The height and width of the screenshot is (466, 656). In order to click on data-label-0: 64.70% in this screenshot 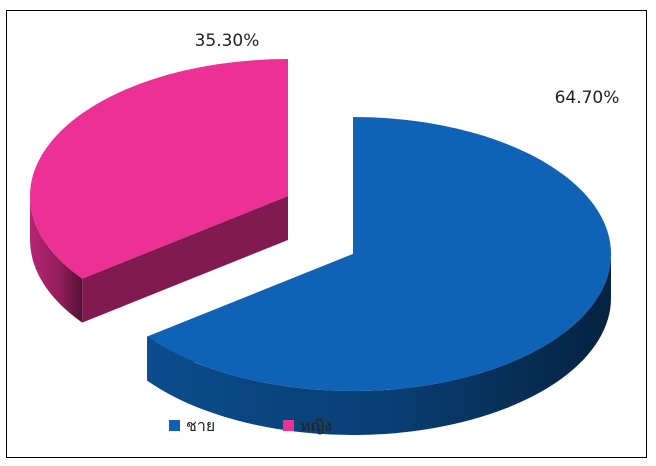, I will do `click(587, 98)`.